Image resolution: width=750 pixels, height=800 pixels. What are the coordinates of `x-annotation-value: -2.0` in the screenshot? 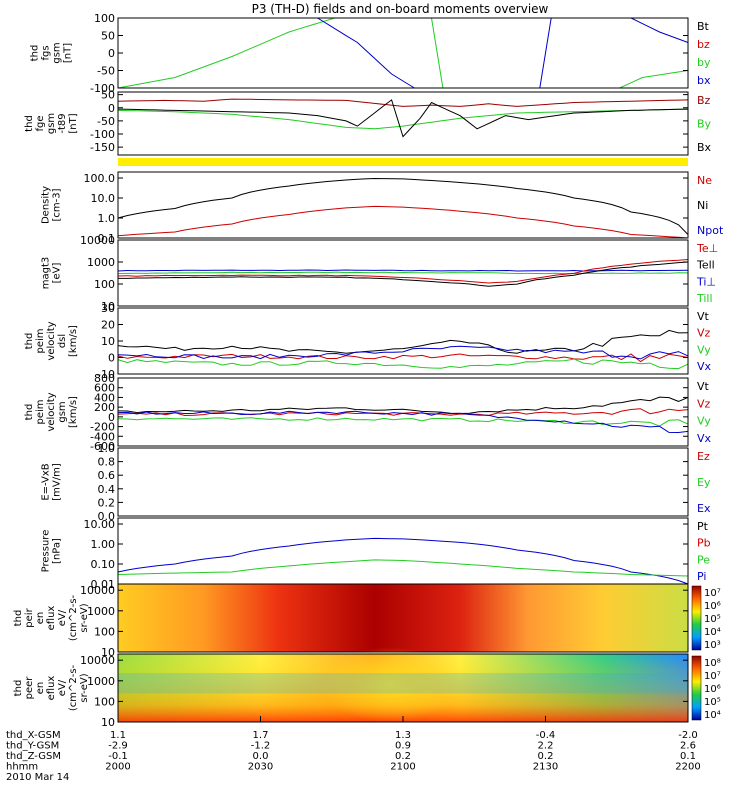 It's located at (688, 735).